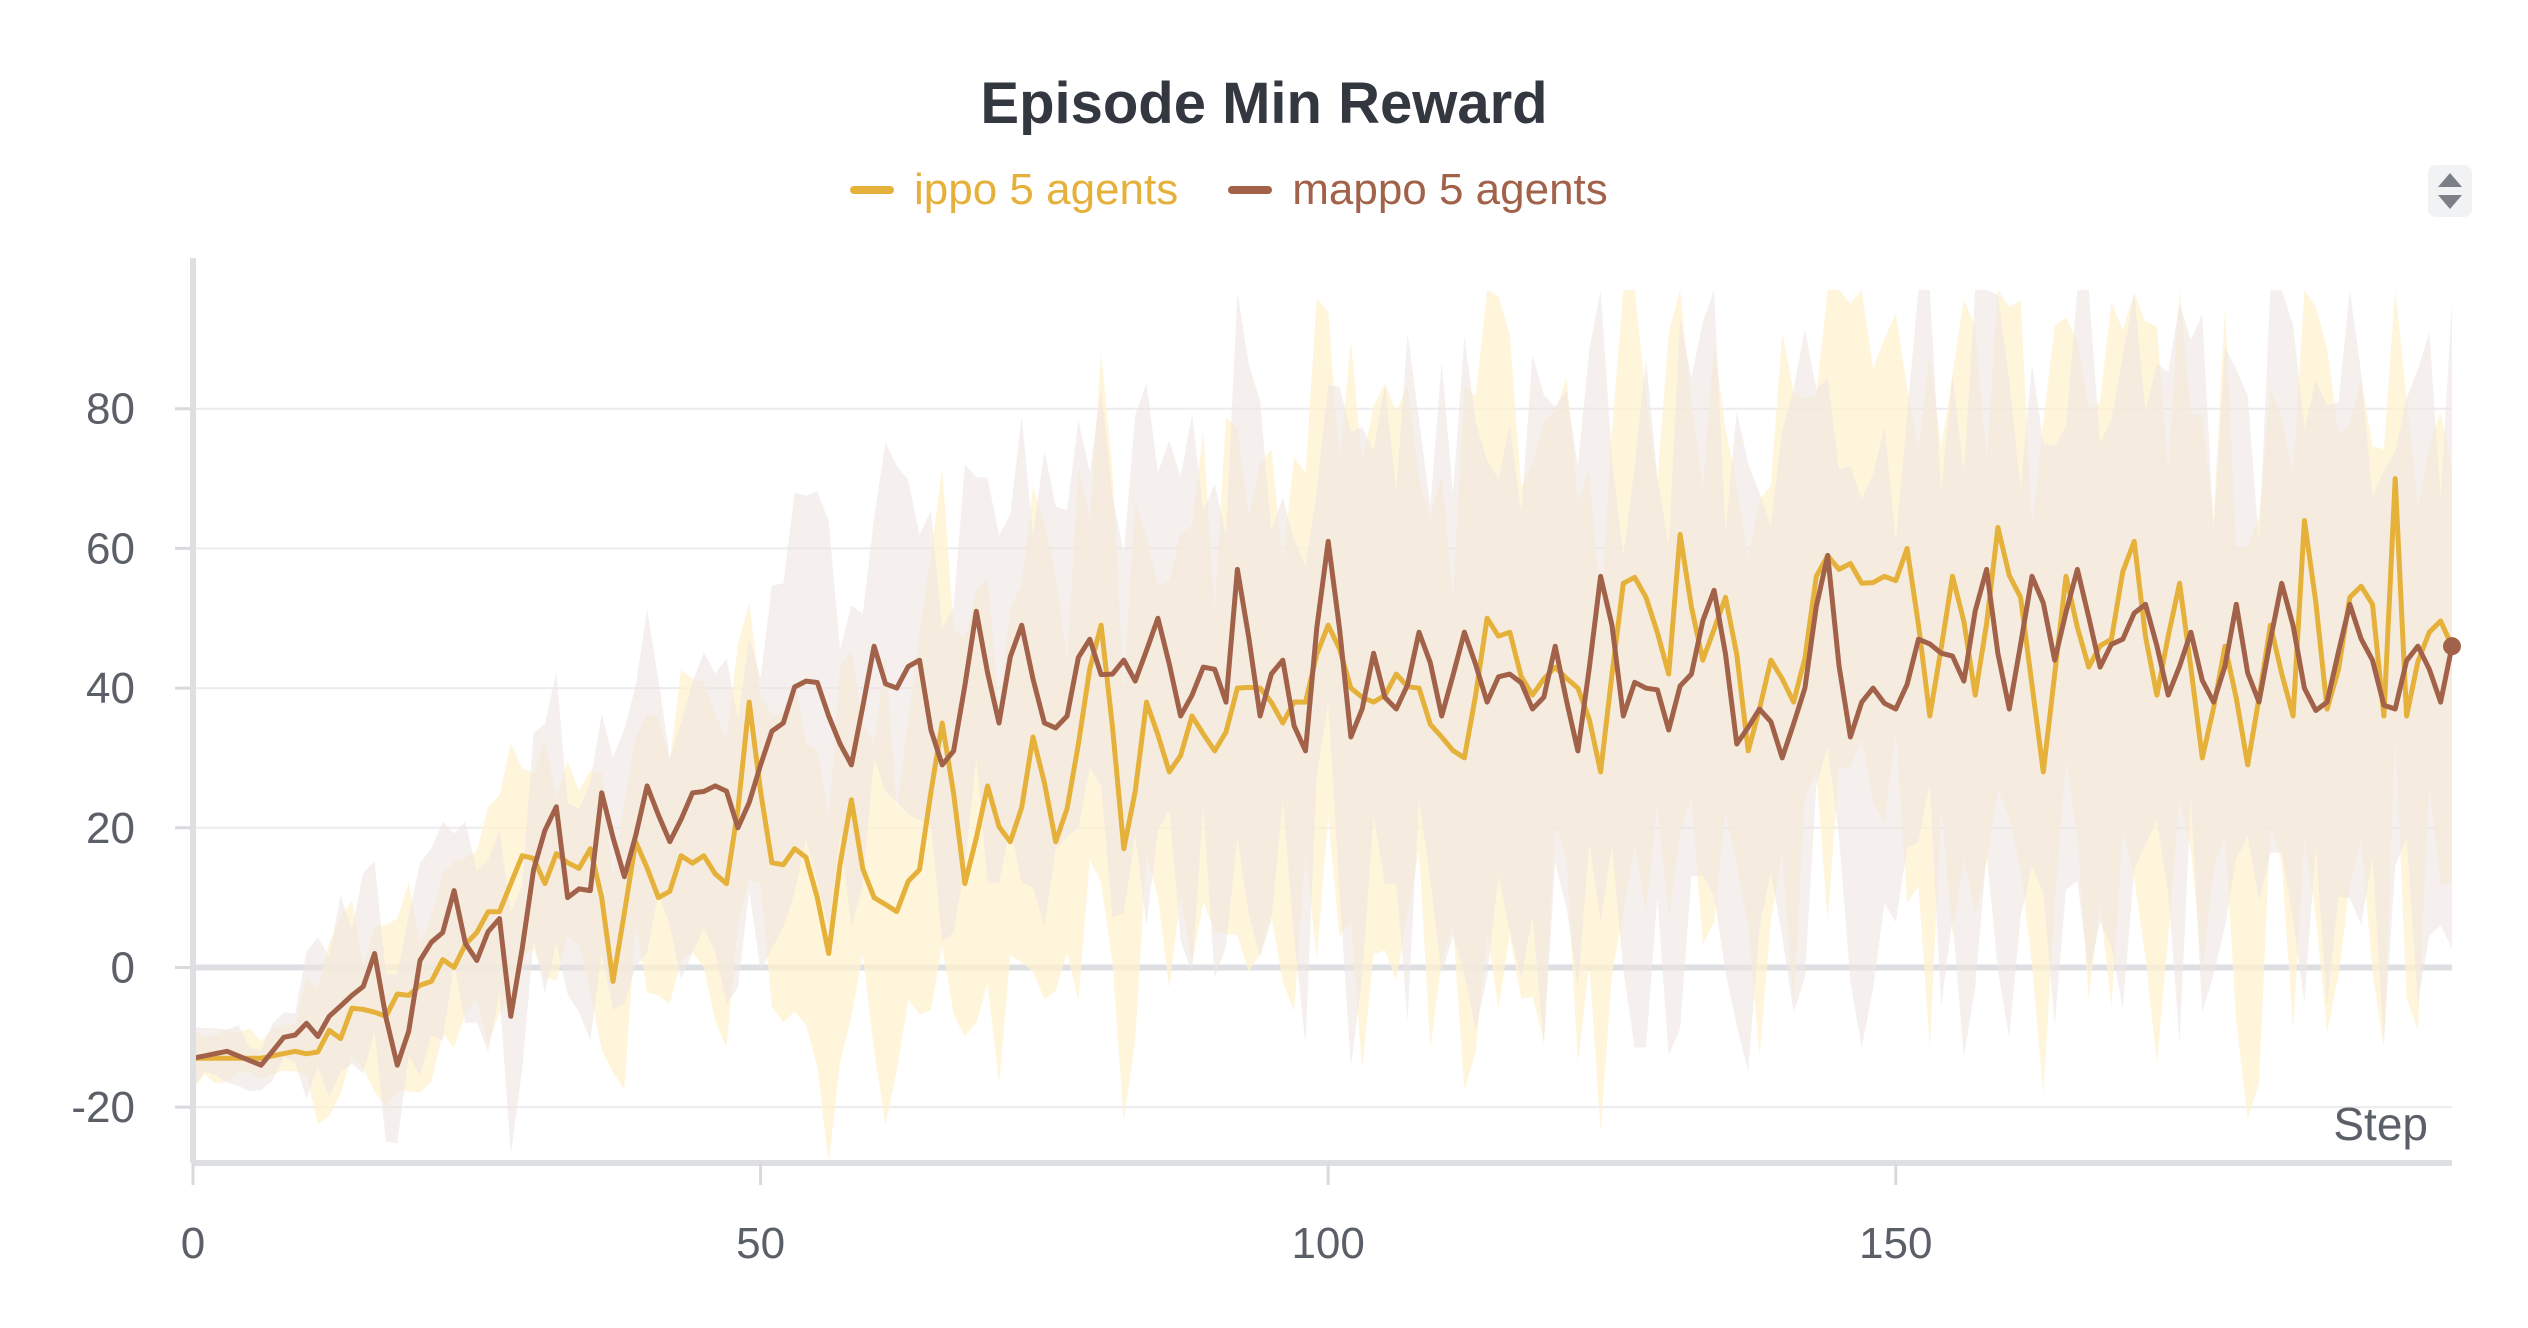 This screenshot has height=1328, width=2528. Describe the element at coordinates (110, 409) in the screenshot. I see `y-tick-label: 80` at that location.